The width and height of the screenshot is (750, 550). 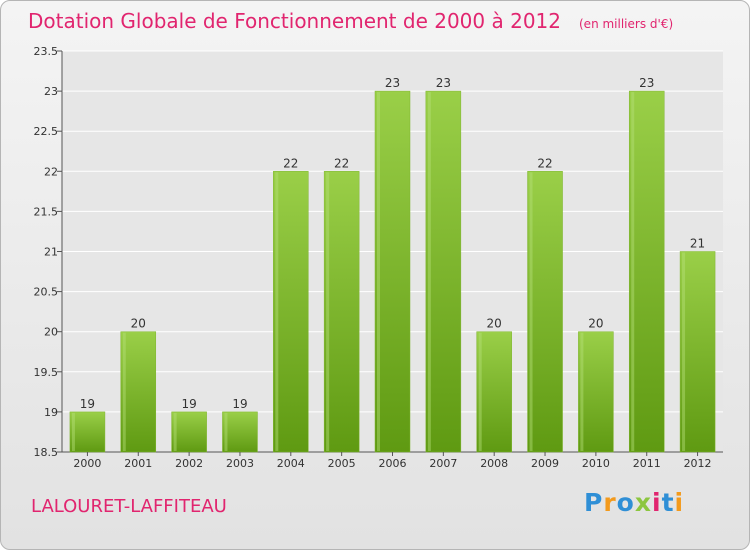 I want to click on x-tick-label: 2011, so click(x=647, y=463).